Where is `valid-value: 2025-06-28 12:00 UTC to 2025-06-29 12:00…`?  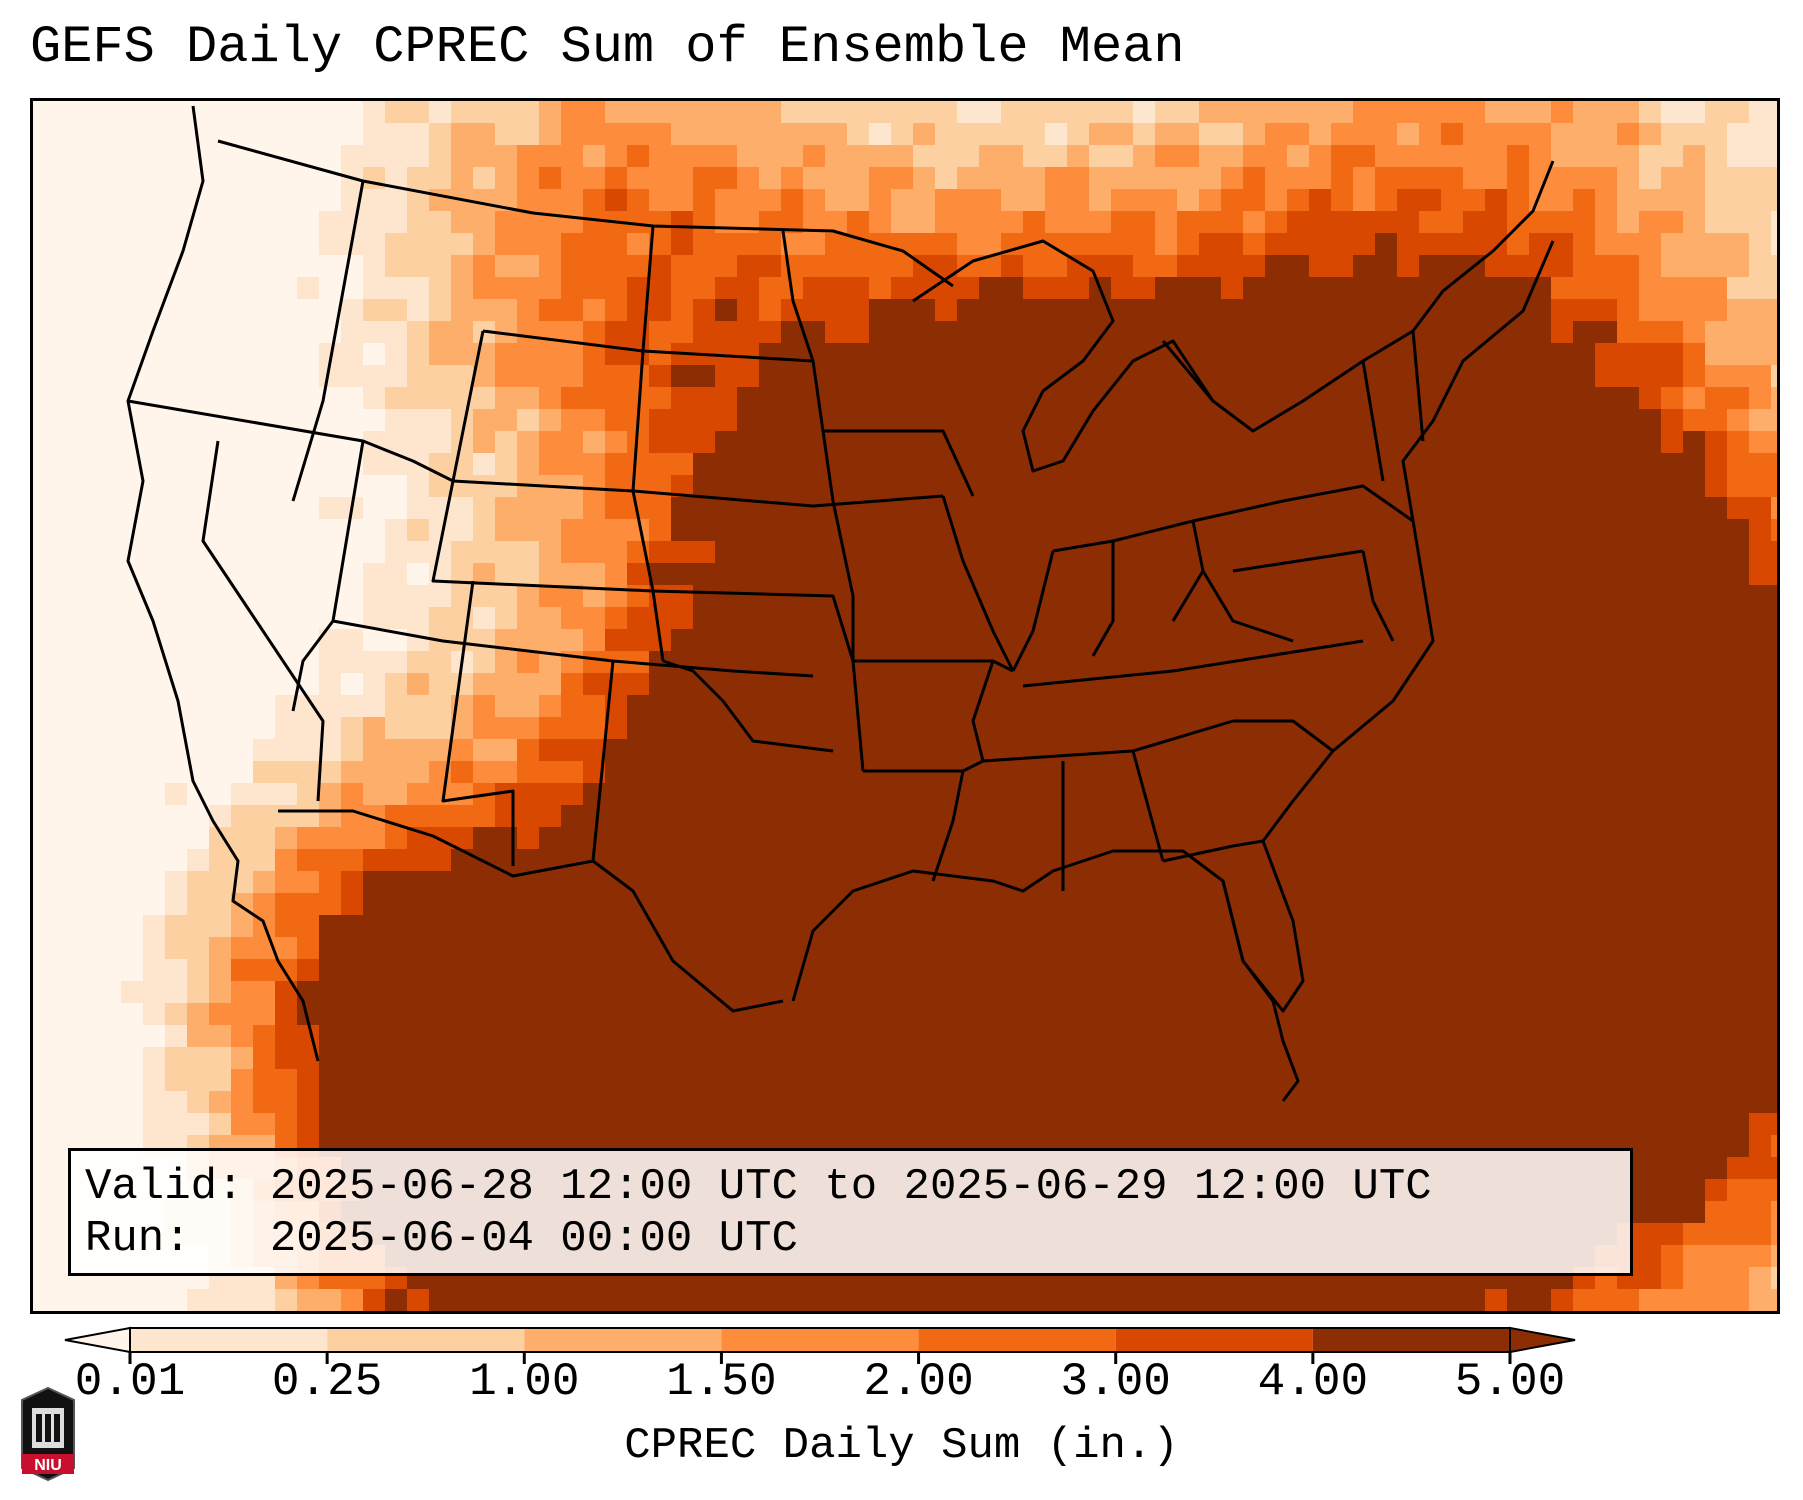
valid-value: 2025-06-28 12:00 UTC to 2025-06-29 12:00… is located at coordinates (850, 1187).